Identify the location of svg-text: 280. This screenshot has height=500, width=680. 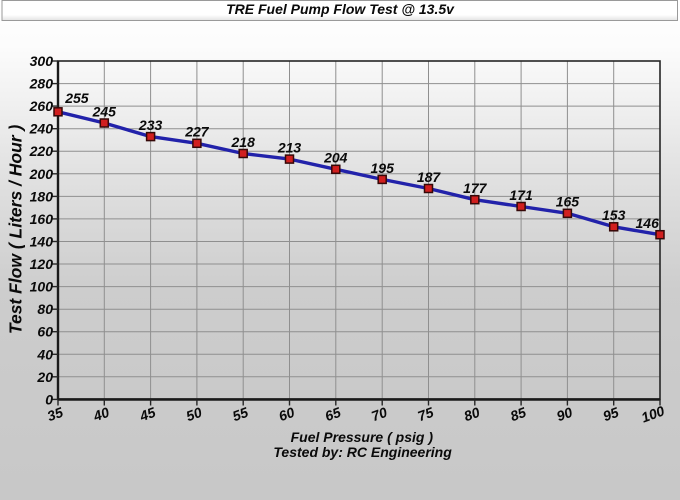
(41, 84).